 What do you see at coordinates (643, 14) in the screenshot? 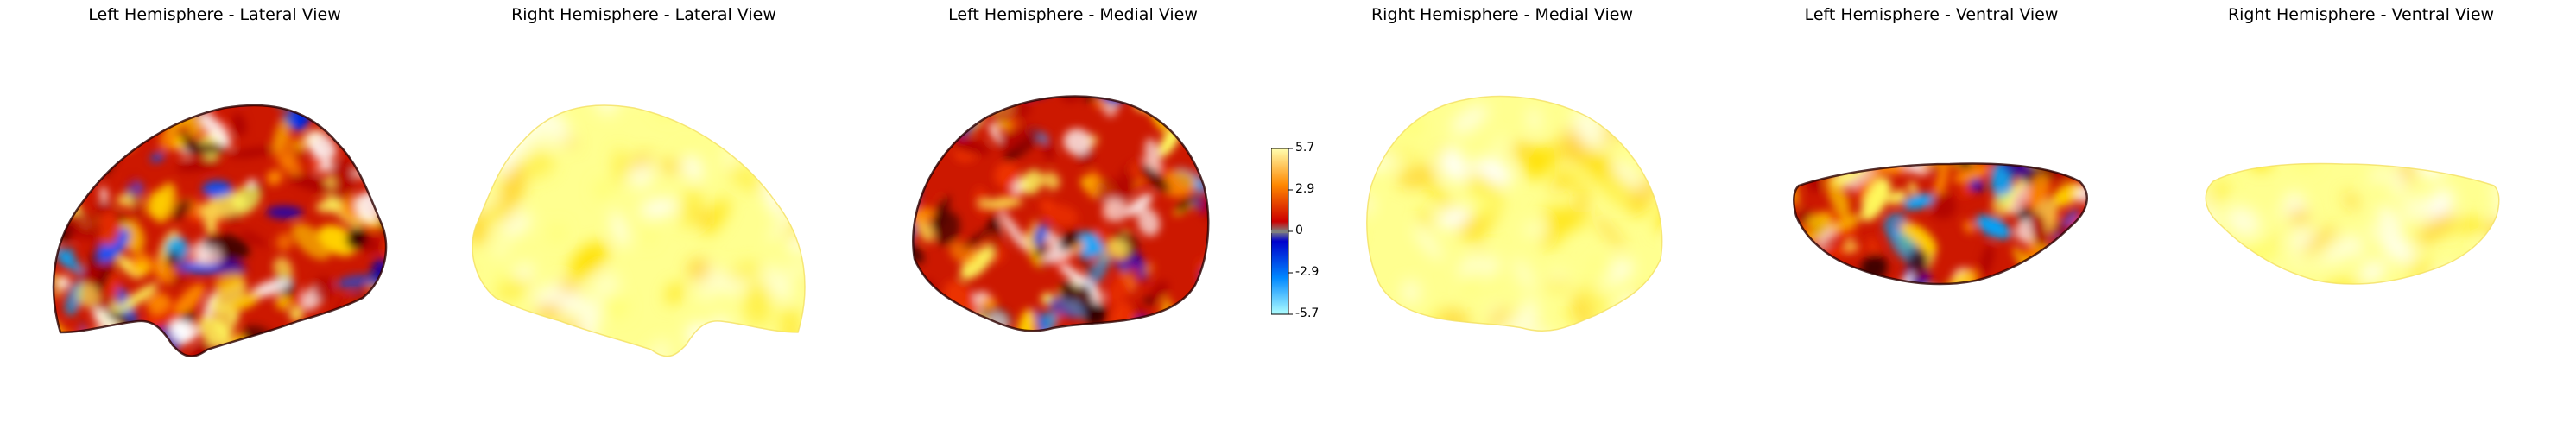
I see `panel-title: Right Hemisphere - Lateral View` at bounding box center [643, 14].